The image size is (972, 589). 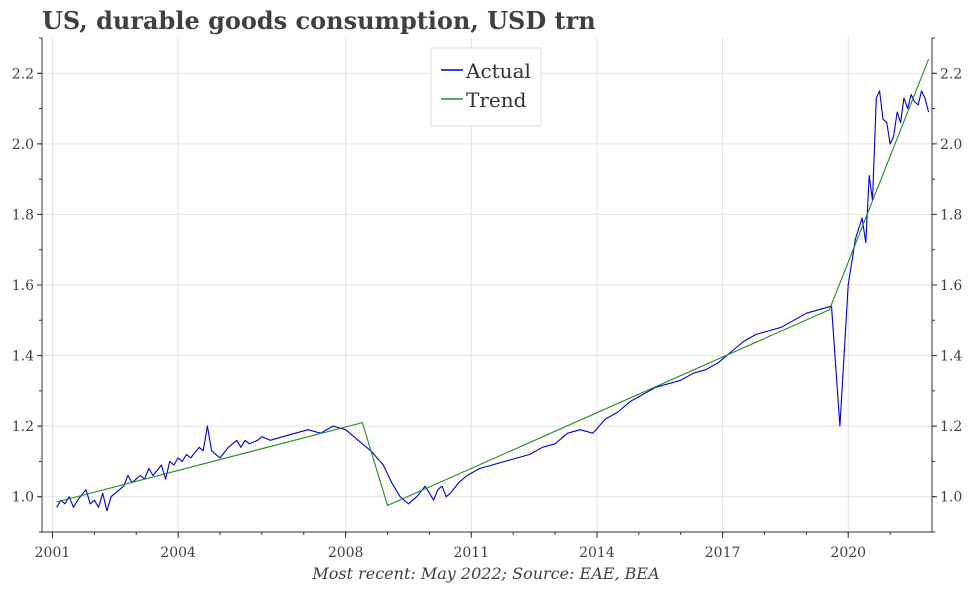 What do you see at coordinates (471, 553) in the screenshot?
I see `x-tick-label: 2011` at bounding box center [471, 553].